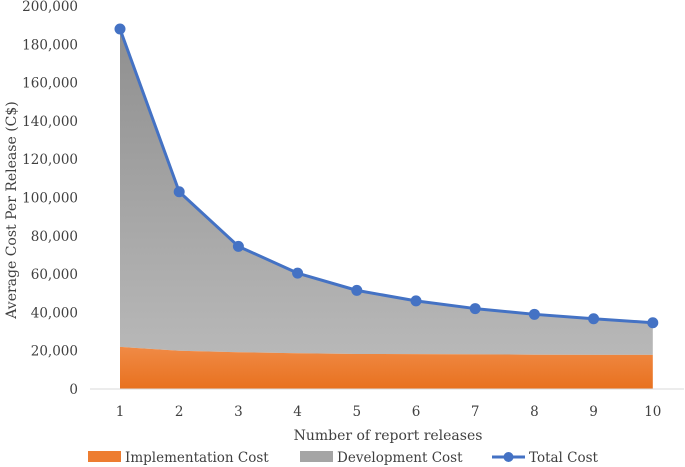 The image size is (685, 467). What do you see at coordinates (73, 390) in the screenshot?
I see `y-tick-label: 0` at bounding box center [73, 390].